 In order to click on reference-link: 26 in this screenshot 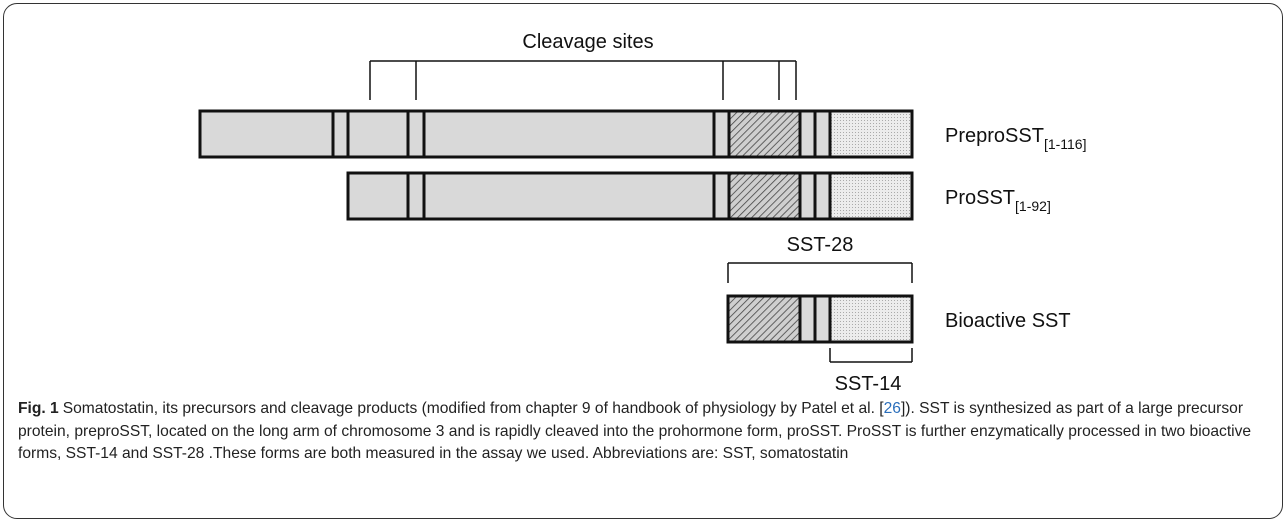, I will do `click(892, 408)`.